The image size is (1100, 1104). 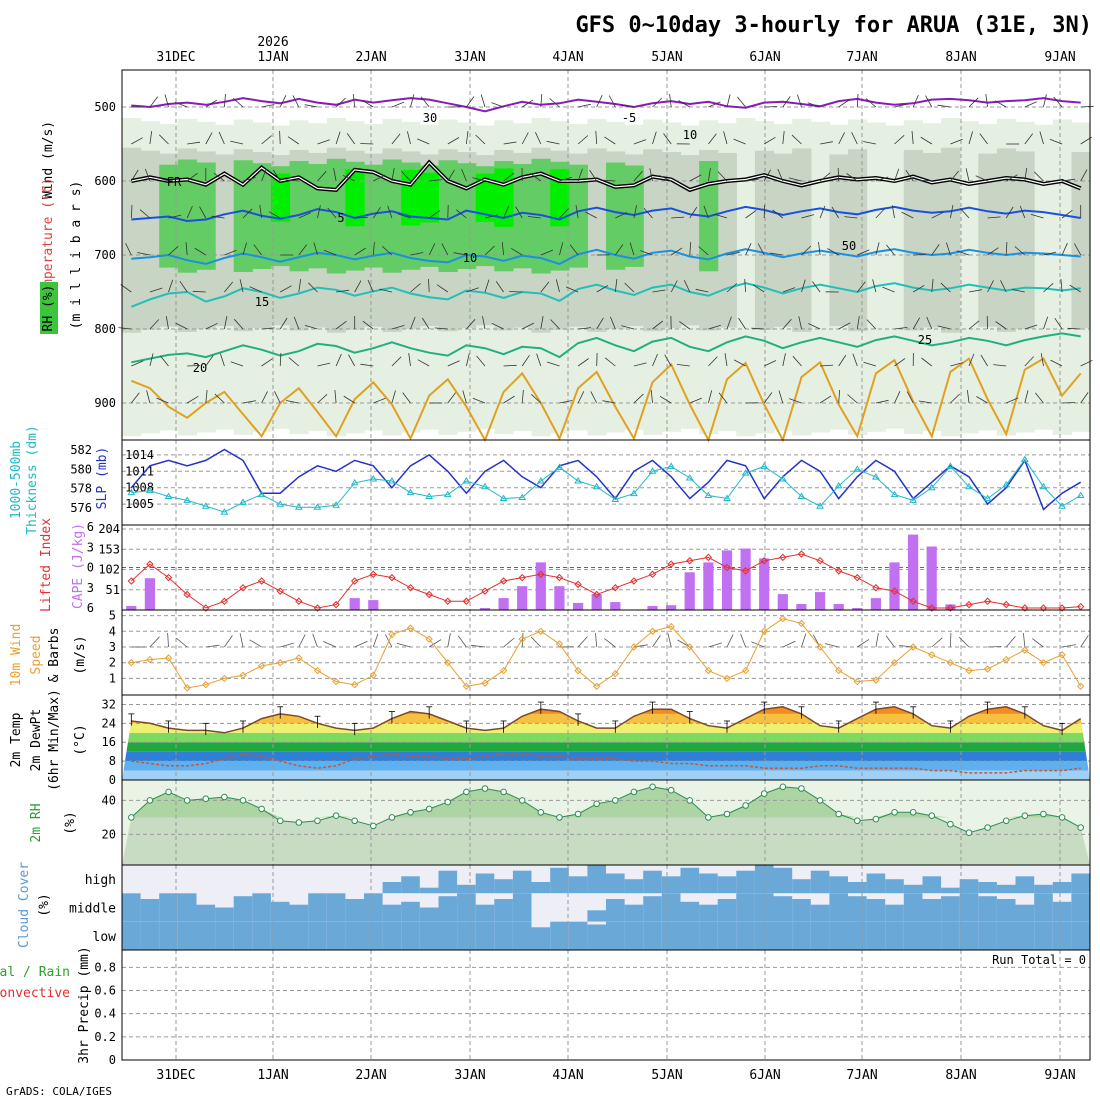 I want to click on thickness-tick-label: 580, so click(x=81, y=469).